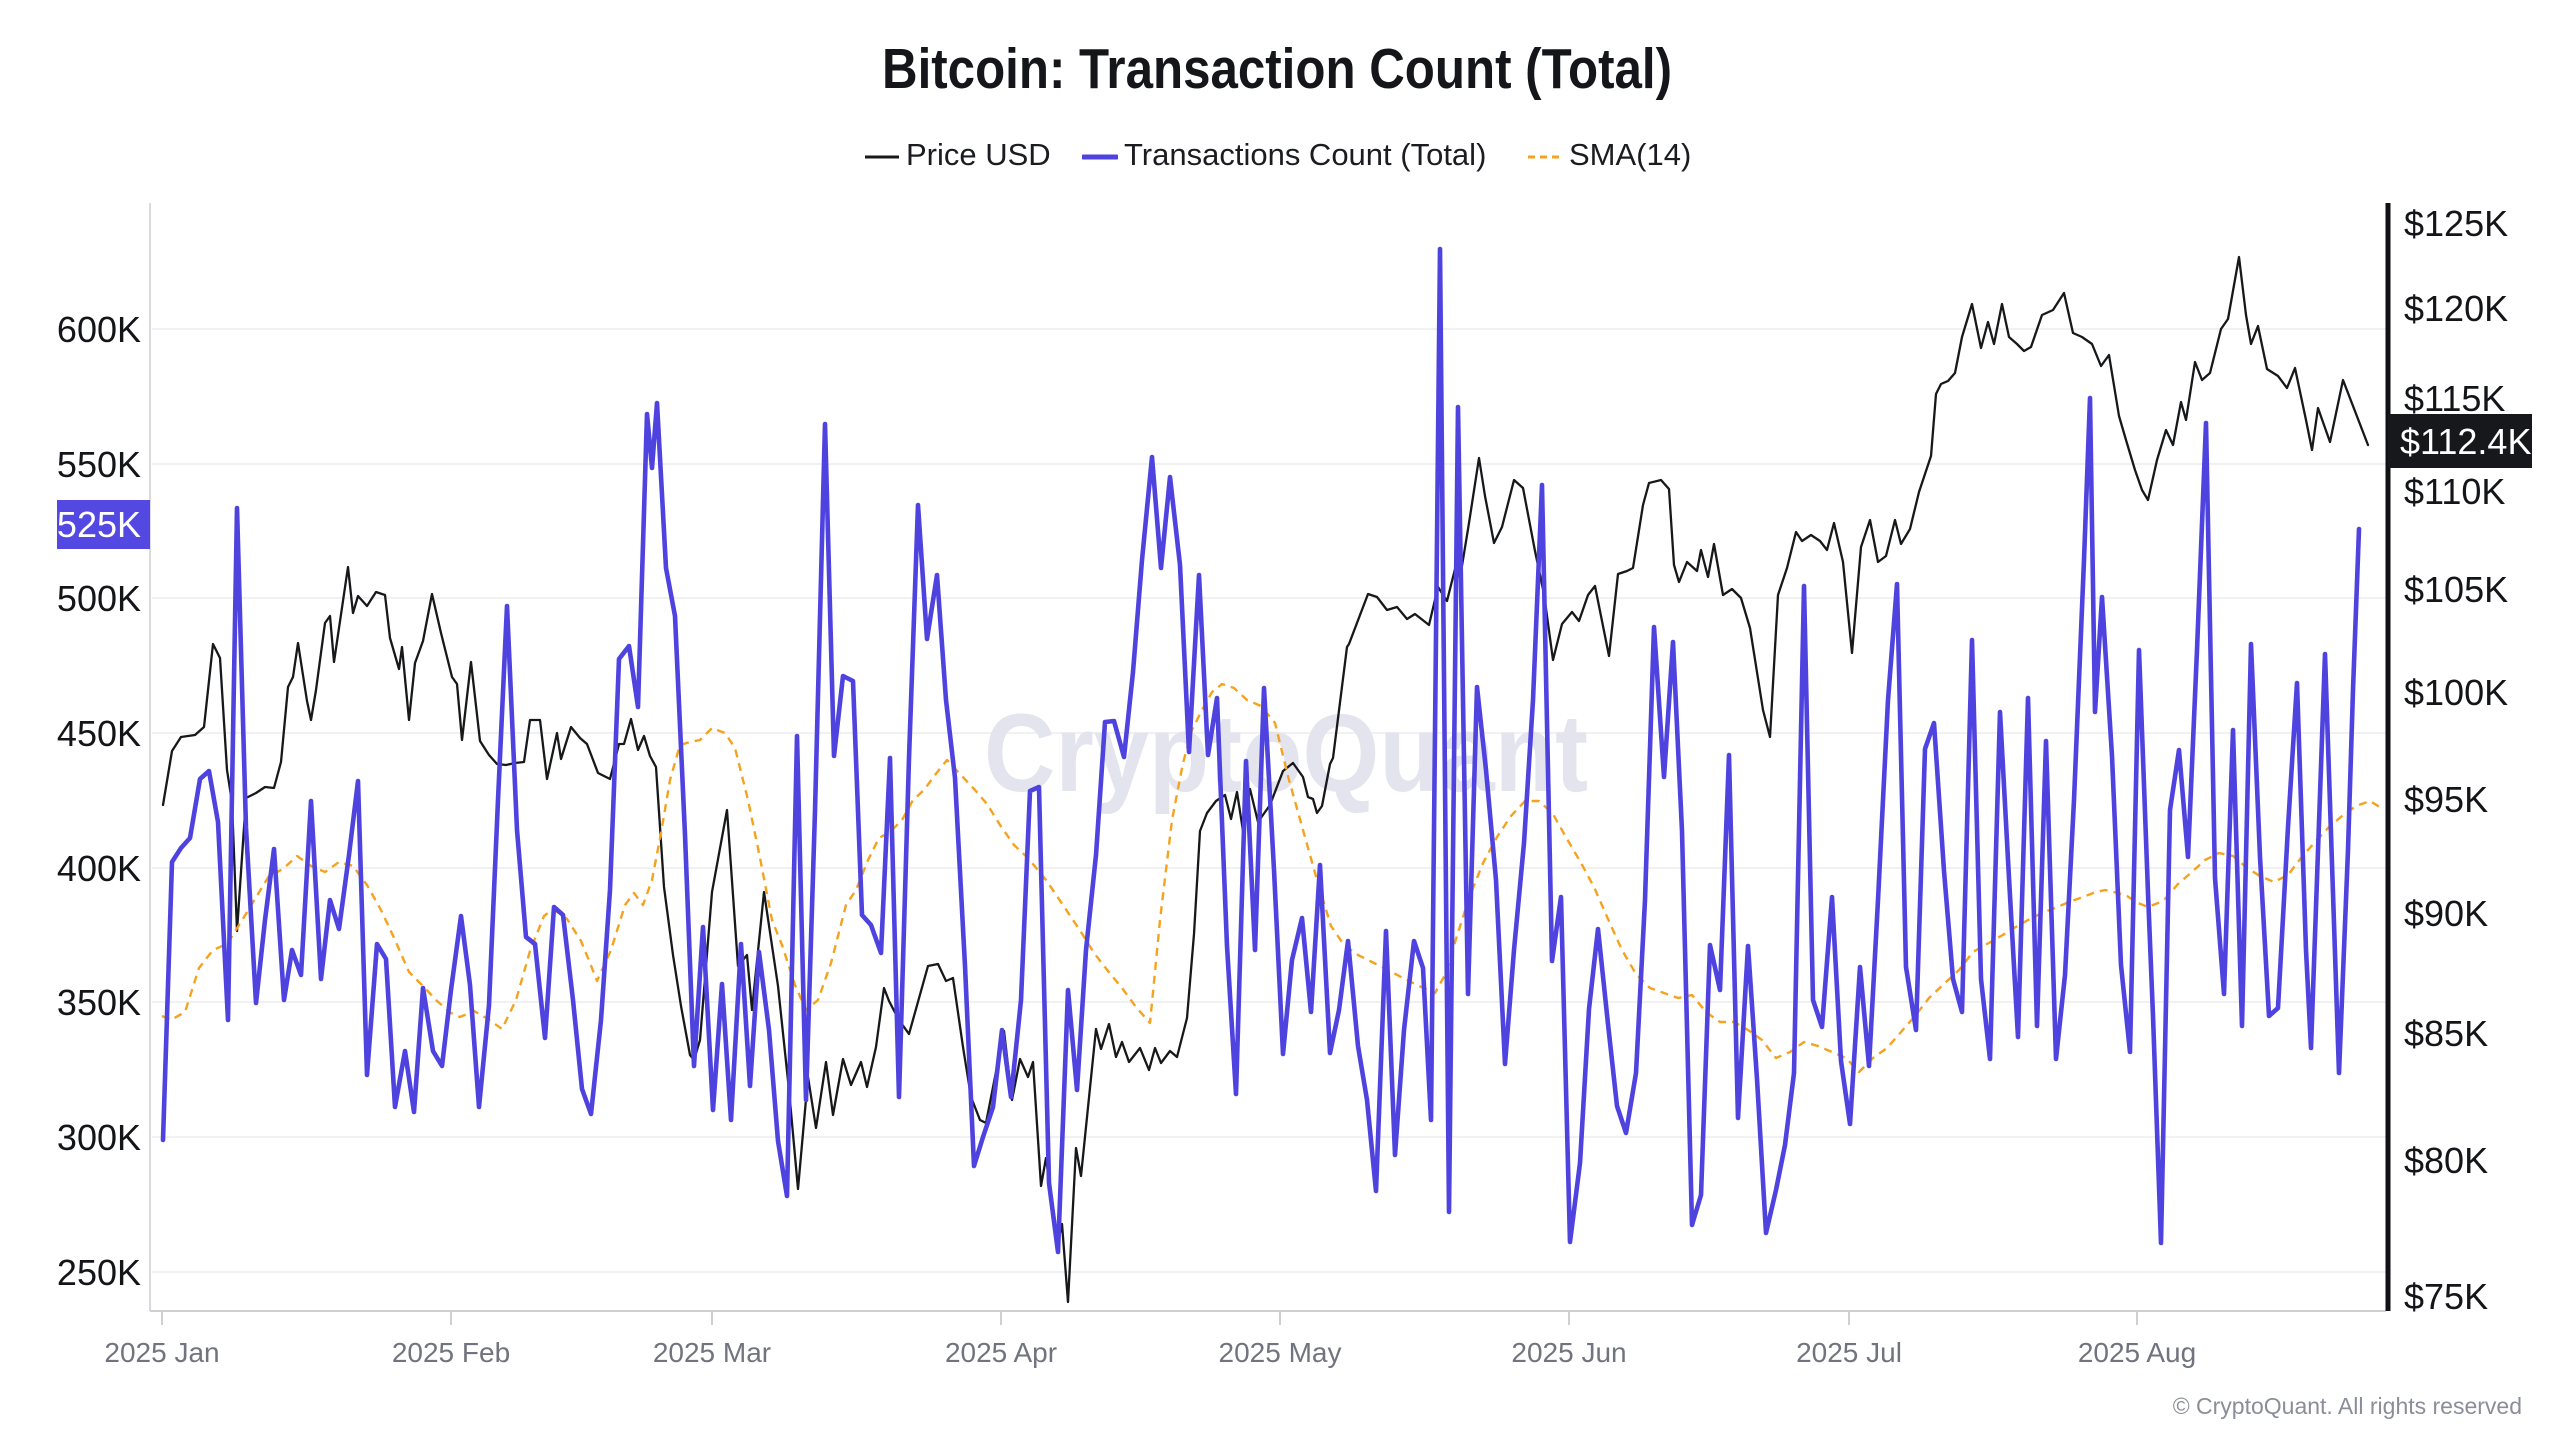  What do you see at coordinates (161, 1352) in the screenshot?
I see `svg-text: 2025 Jan` at bounding box center [161, 1352].